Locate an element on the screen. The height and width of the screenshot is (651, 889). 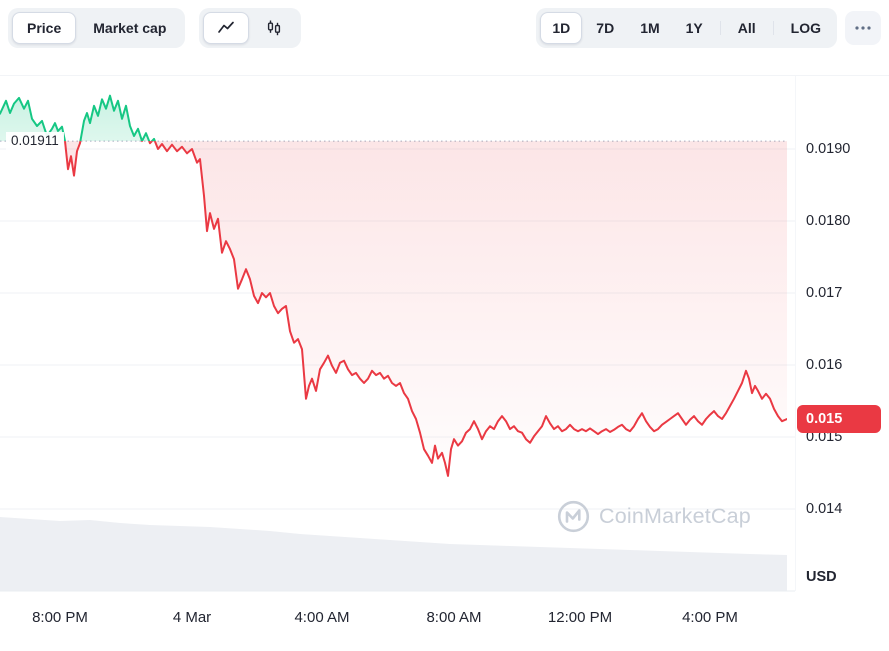
market-cap-tab: Market cap is located at coordinates (129, 28).